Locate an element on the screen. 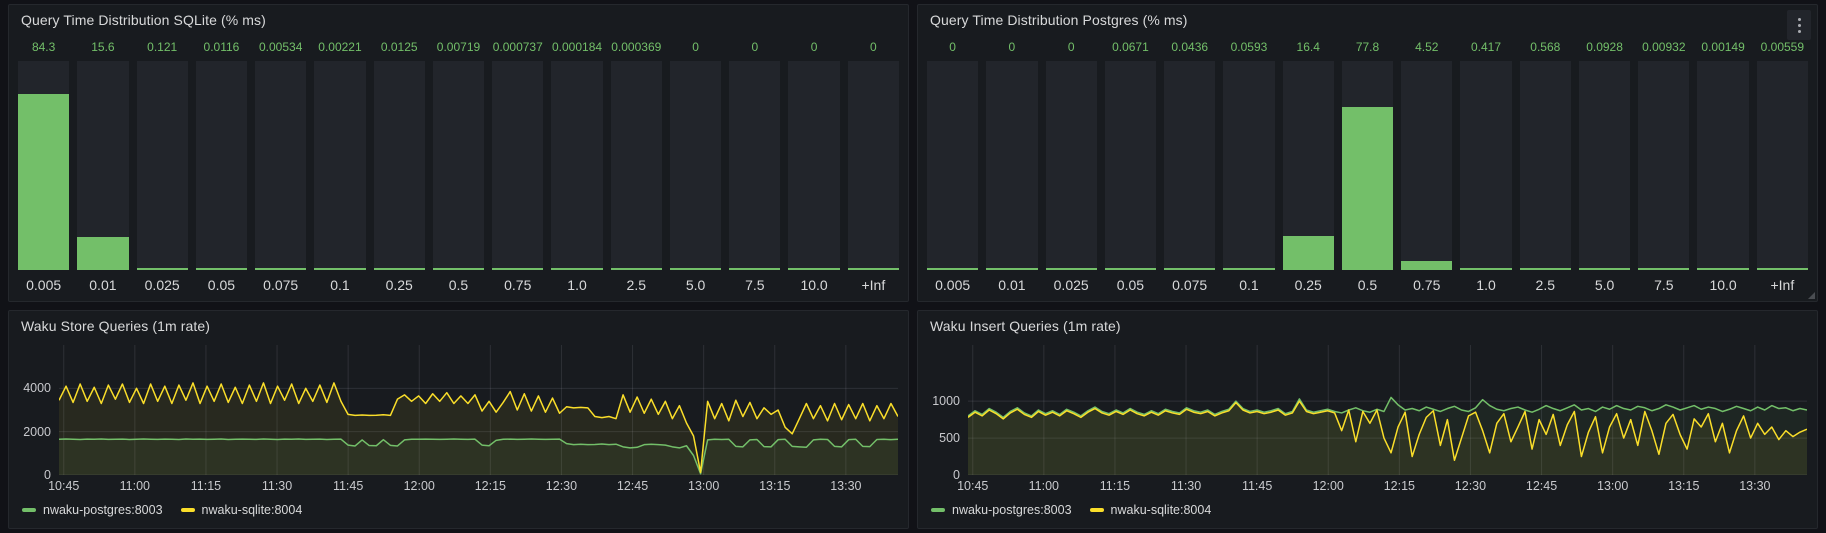 Image resolution: width=1826 pixels, height=533 pixels. bar-value-label: 0.00221 is located at coordinates (340, 47).